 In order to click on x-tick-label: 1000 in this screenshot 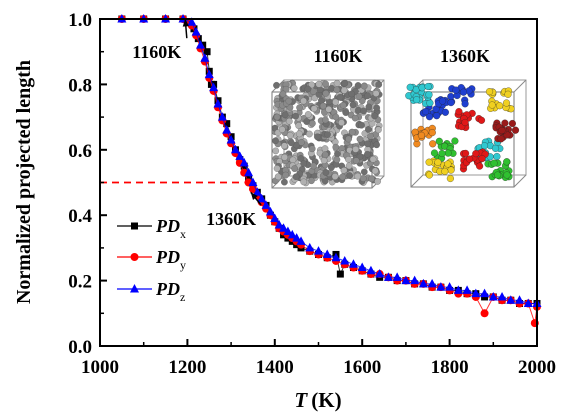, I will do `click(100, 367)`.